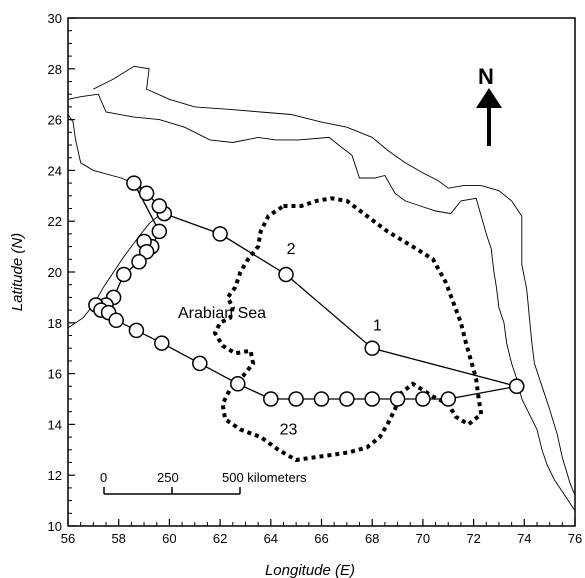 The height and width of the screenshot is (578, 585). Describe the element at coordinates (377, 325) in the screenshot. I see `track-label: 1` at that location.